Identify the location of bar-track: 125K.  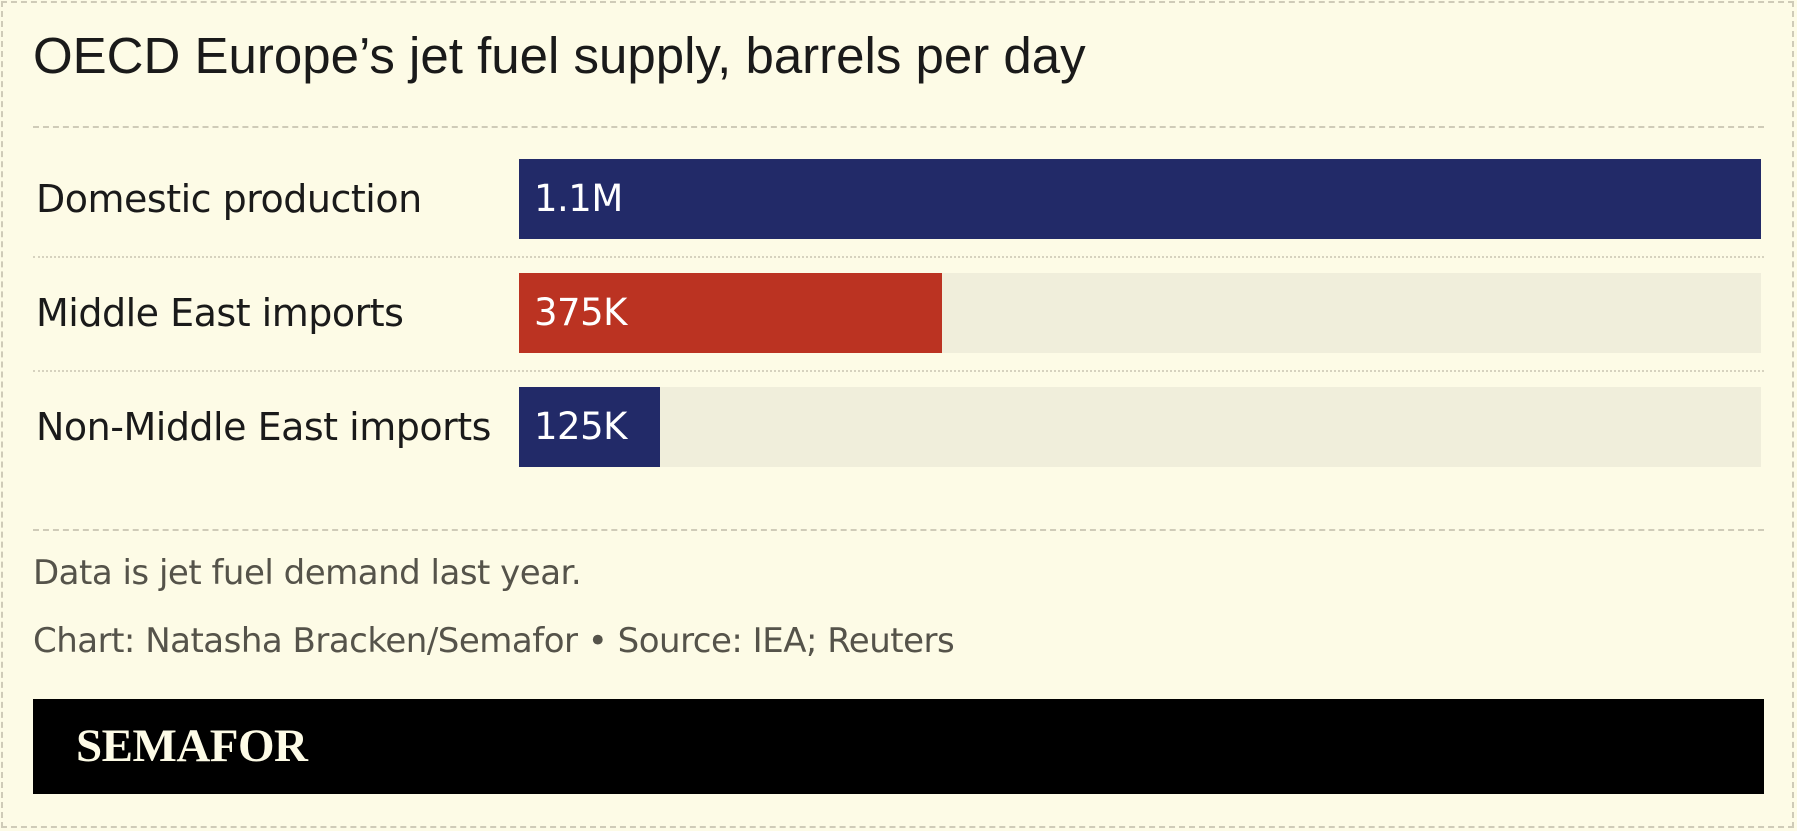
(1140, 427).